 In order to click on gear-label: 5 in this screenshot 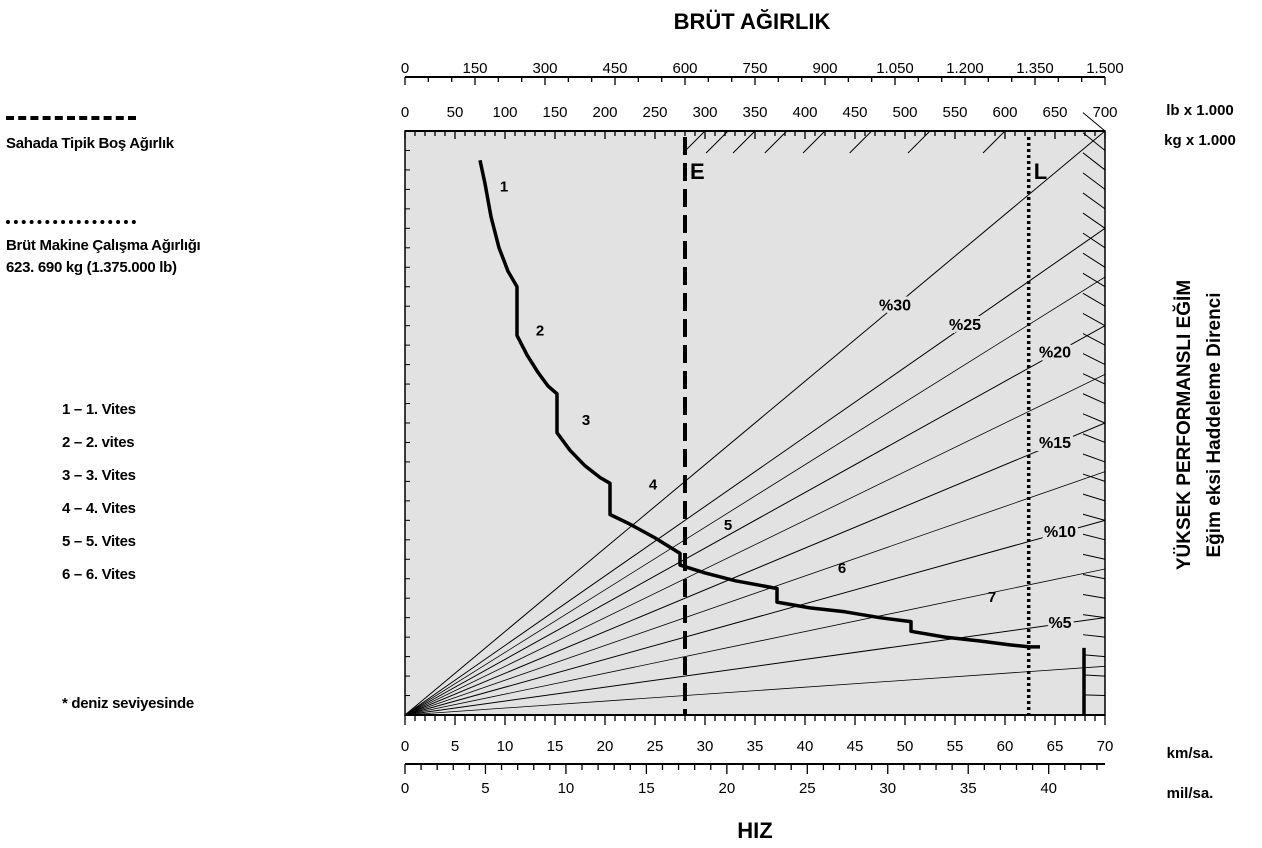, I will do `click(728, 525)`.